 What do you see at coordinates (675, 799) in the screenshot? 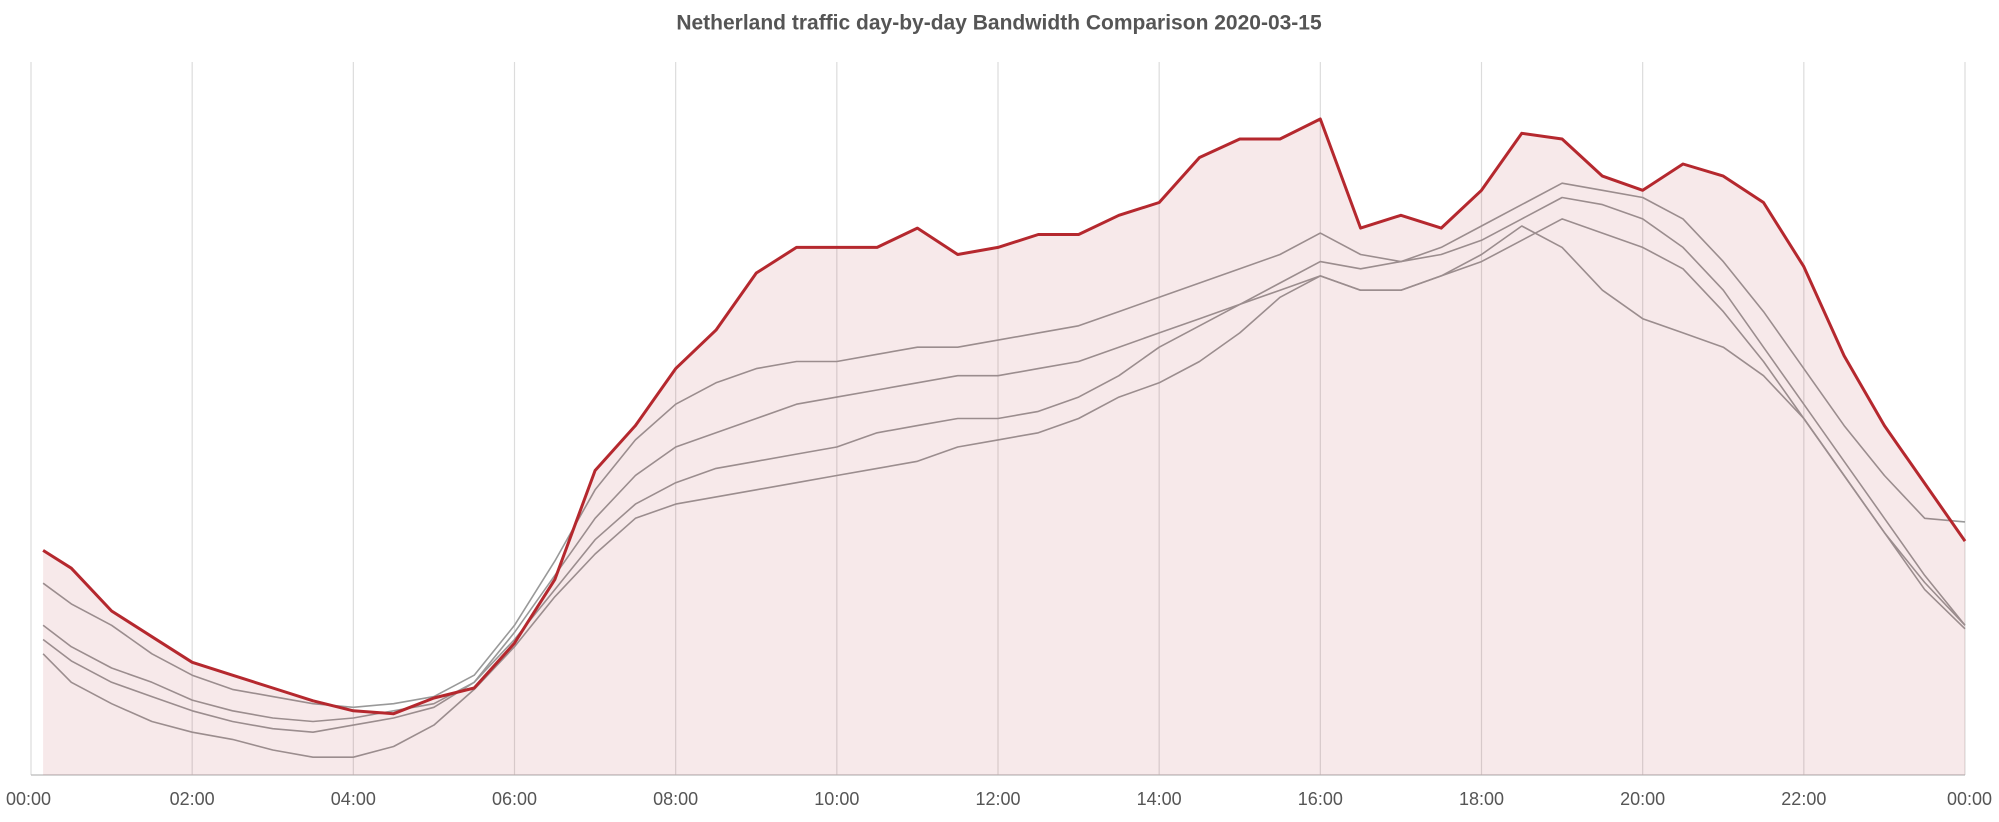
I see `x-tick-label: 08:00` at bounding box center [675, 799].